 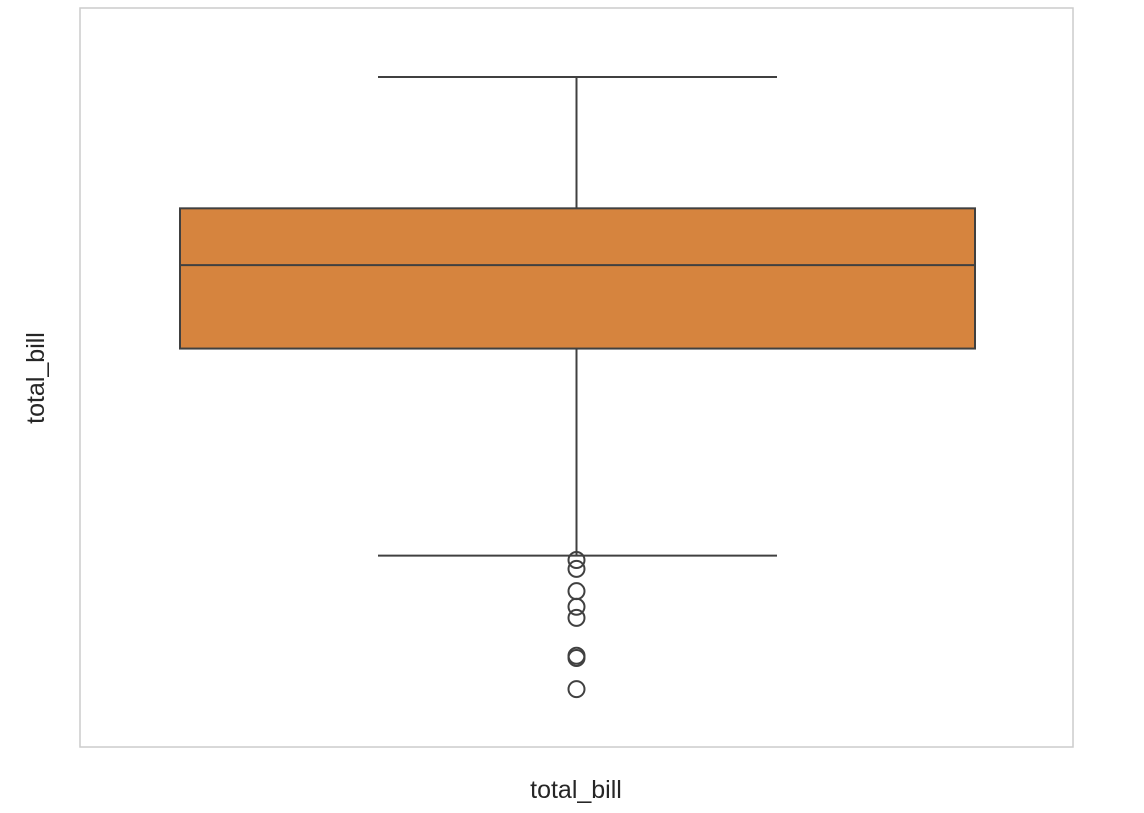 I want to click on outlier-group, so click(x=576, y=625).